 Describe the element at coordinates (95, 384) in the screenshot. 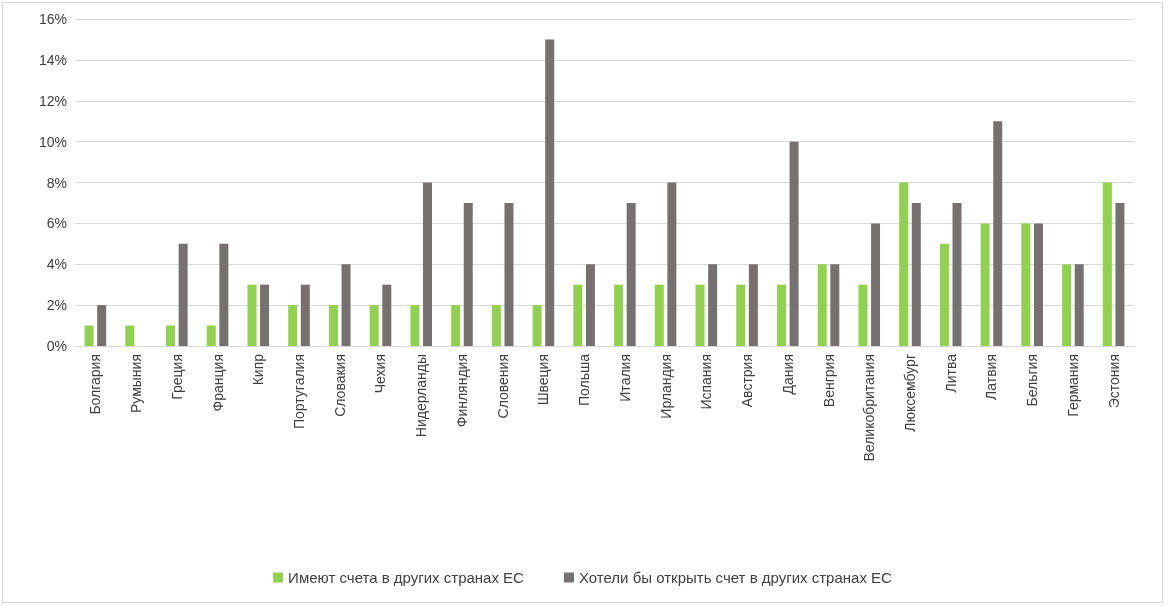

I see `x-tick-label: Болгария` at that location.